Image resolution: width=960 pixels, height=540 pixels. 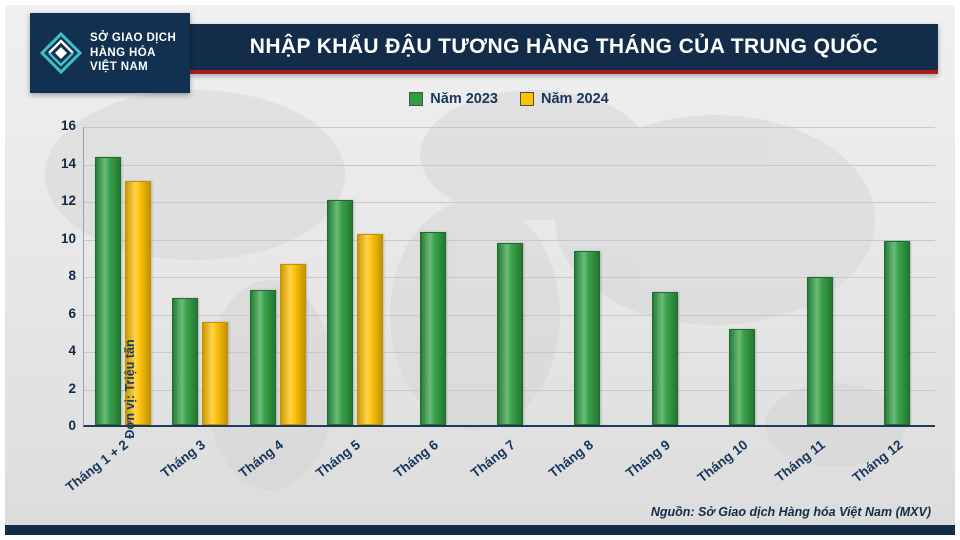 I want to click on legend-item: Năm 2024, so click(x=564, y=99).